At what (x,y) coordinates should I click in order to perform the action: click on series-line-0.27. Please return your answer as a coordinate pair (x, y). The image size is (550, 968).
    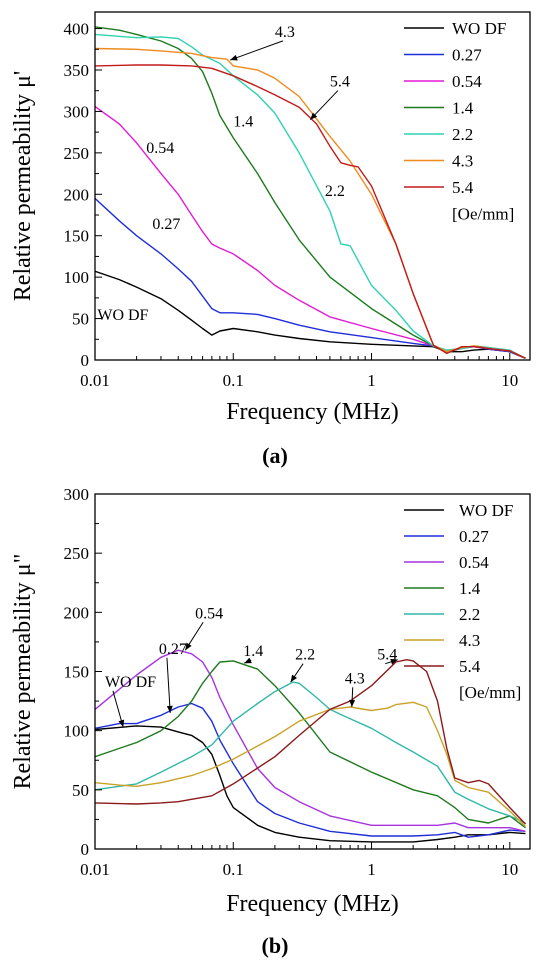
    Looking at the image, I should click on (310, 770).